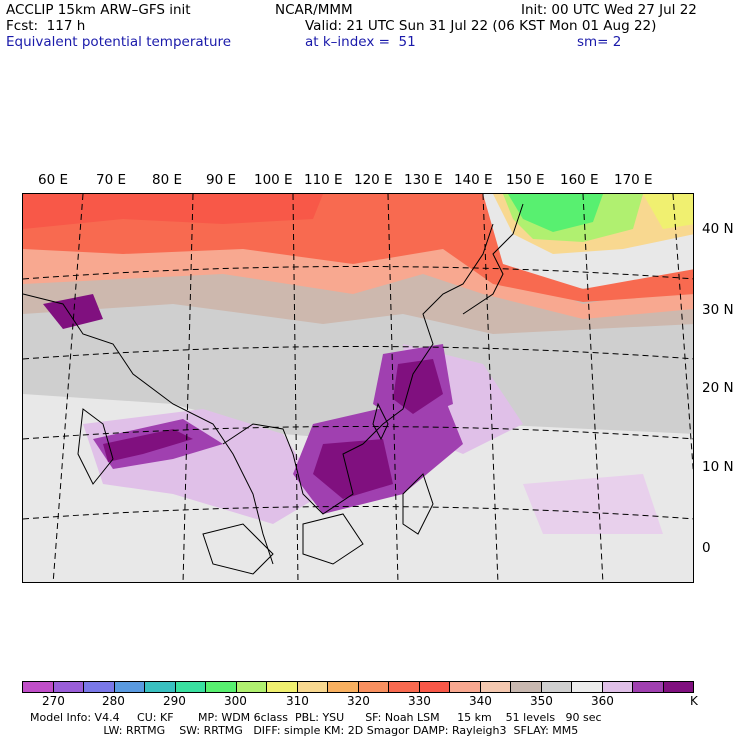 The width and height of the screenshot is (740, 740). Describe the element at coordinates (579, 180) in the screenshot. I see `lon-label: 160 E` at that location.